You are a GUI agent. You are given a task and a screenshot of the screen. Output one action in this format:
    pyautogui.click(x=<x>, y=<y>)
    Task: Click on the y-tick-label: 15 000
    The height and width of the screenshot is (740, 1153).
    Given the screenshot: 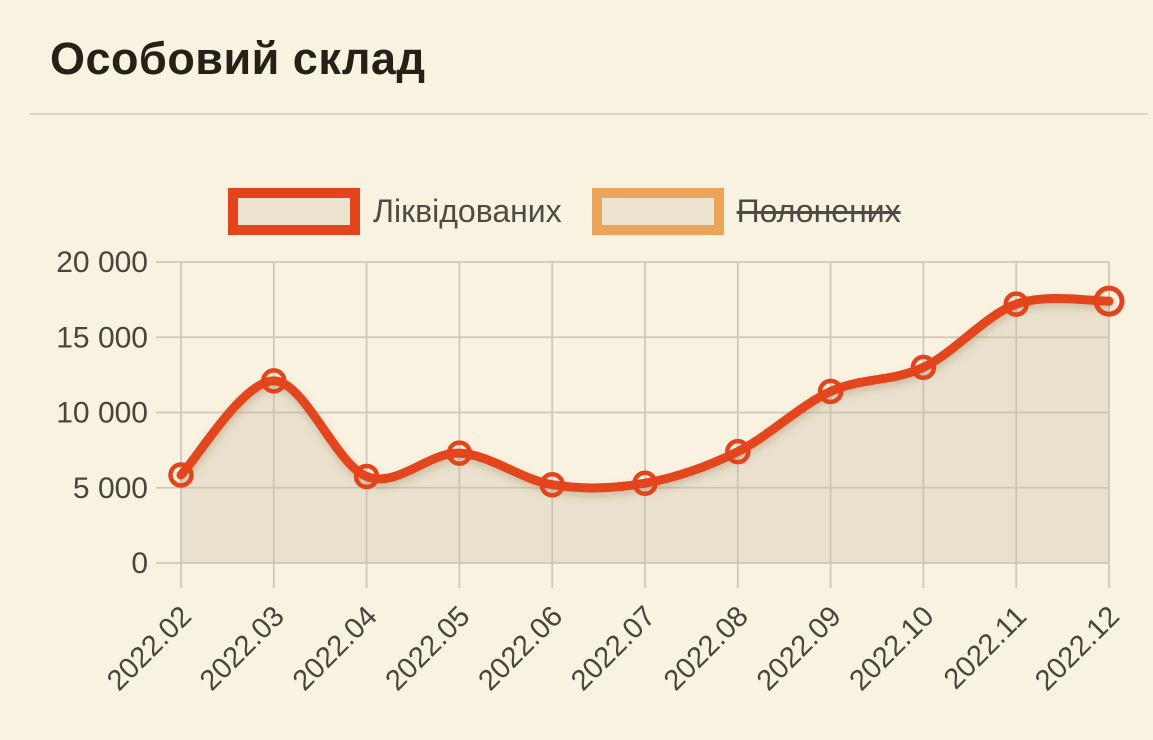 What is the action you would take?
    pyautogui.click(x=102, y=337)
    